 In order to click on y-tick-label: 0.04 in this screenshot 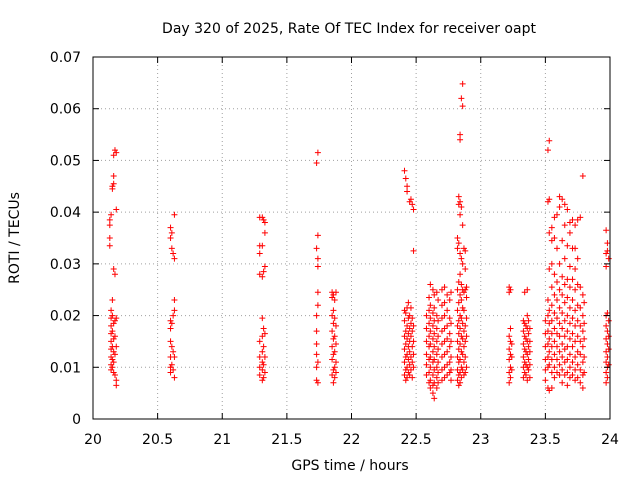, I will do `click(65, 213)`.